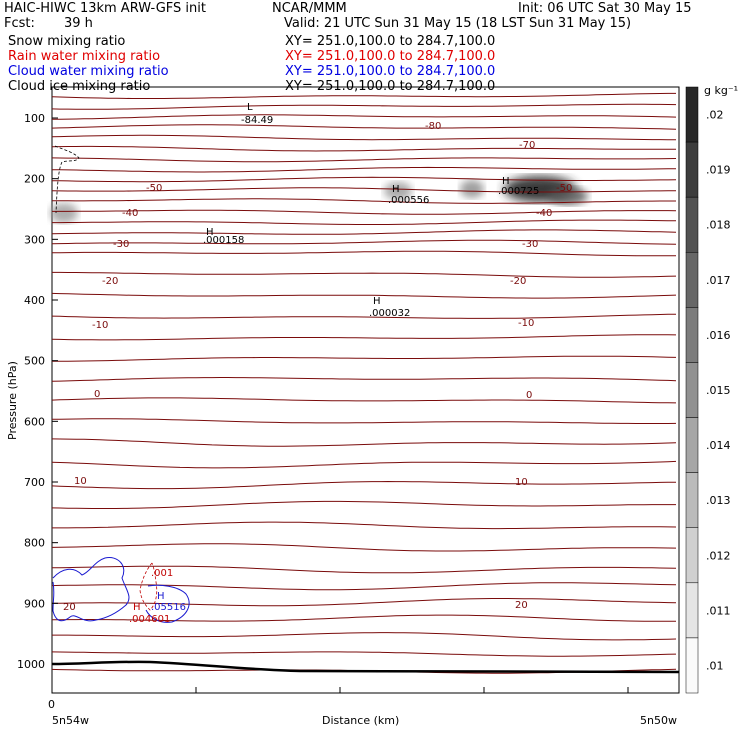 The height and width of the screenshot is (740, 740). What do you see at coordinates (78, 23) in the screenshot?
I see `forecast-hours: 39 h` at bounding box center [78, 23].